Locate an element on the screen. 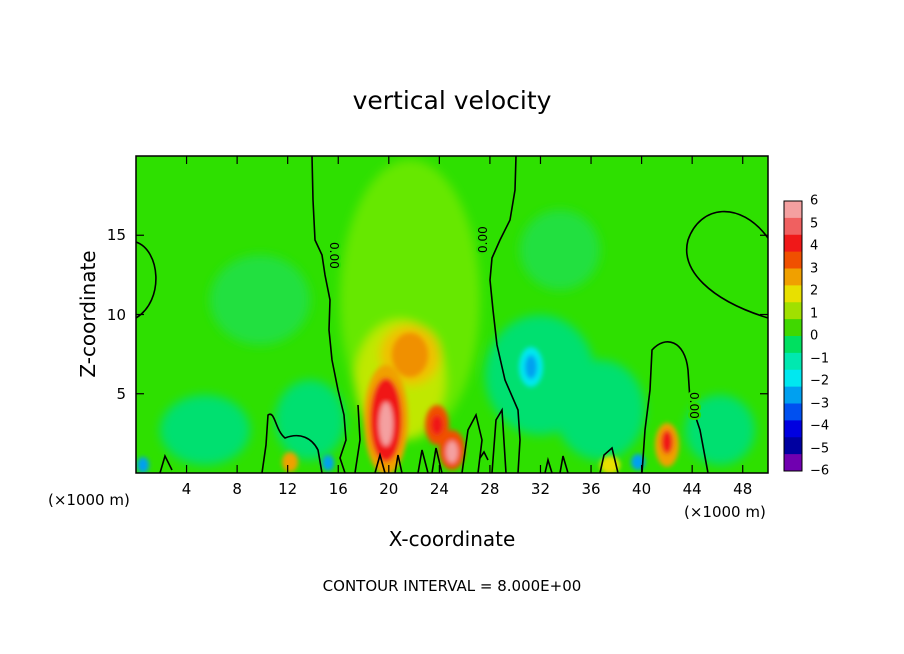 This screenshot has height=654, width=904. colorbar-tick-label: −6 is located at coordinates (820, 471).